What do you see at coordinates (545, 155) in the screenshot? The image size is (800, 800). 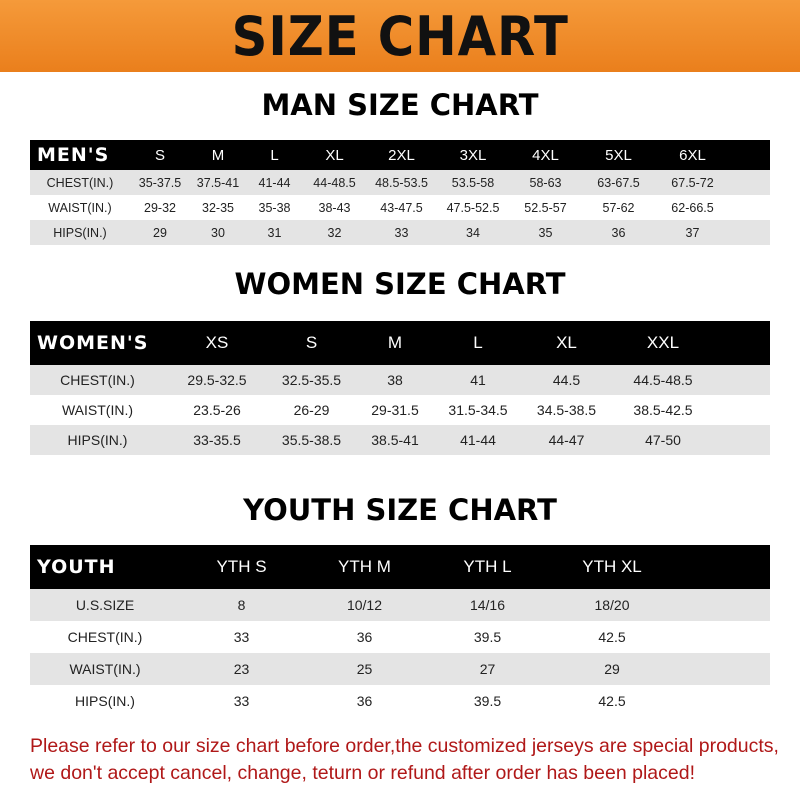 I see `size-header: 4XL` at bounding box center [545, 155].